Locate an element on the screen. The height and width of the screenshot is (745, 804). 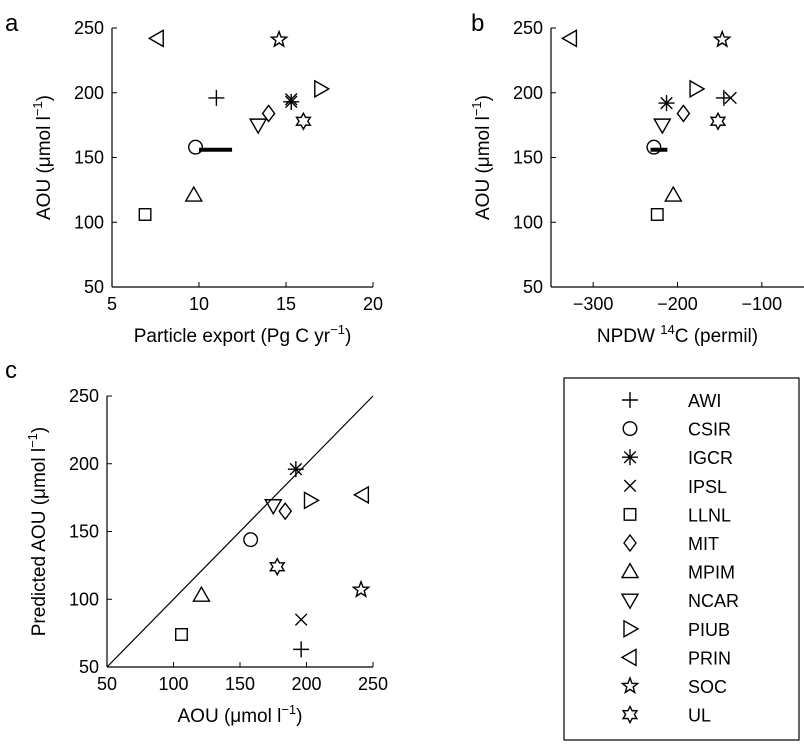
legend-marker-asterisk is located at coordinates (630, 457).